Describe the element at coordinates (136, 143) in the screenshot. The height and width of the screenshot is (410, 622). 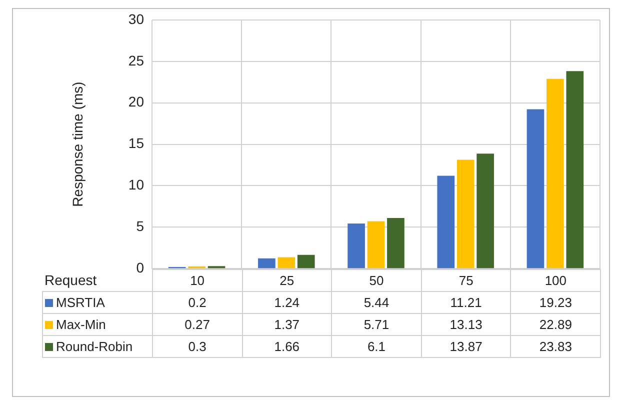
I see `y-tick-label: 15` at that location.